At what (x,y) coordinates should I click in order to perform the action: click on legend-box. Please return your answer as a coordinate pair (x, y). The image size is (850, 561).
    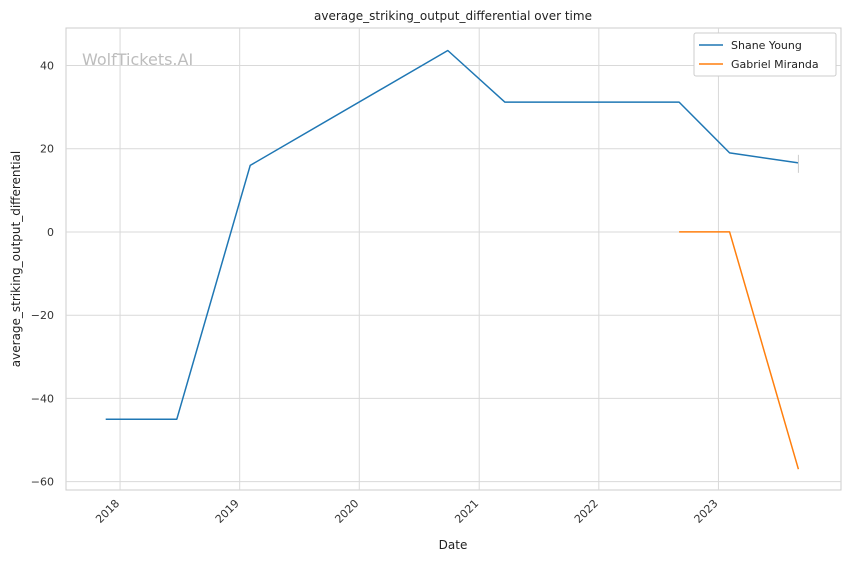
    Looking at the image, I should click on (765, 54).